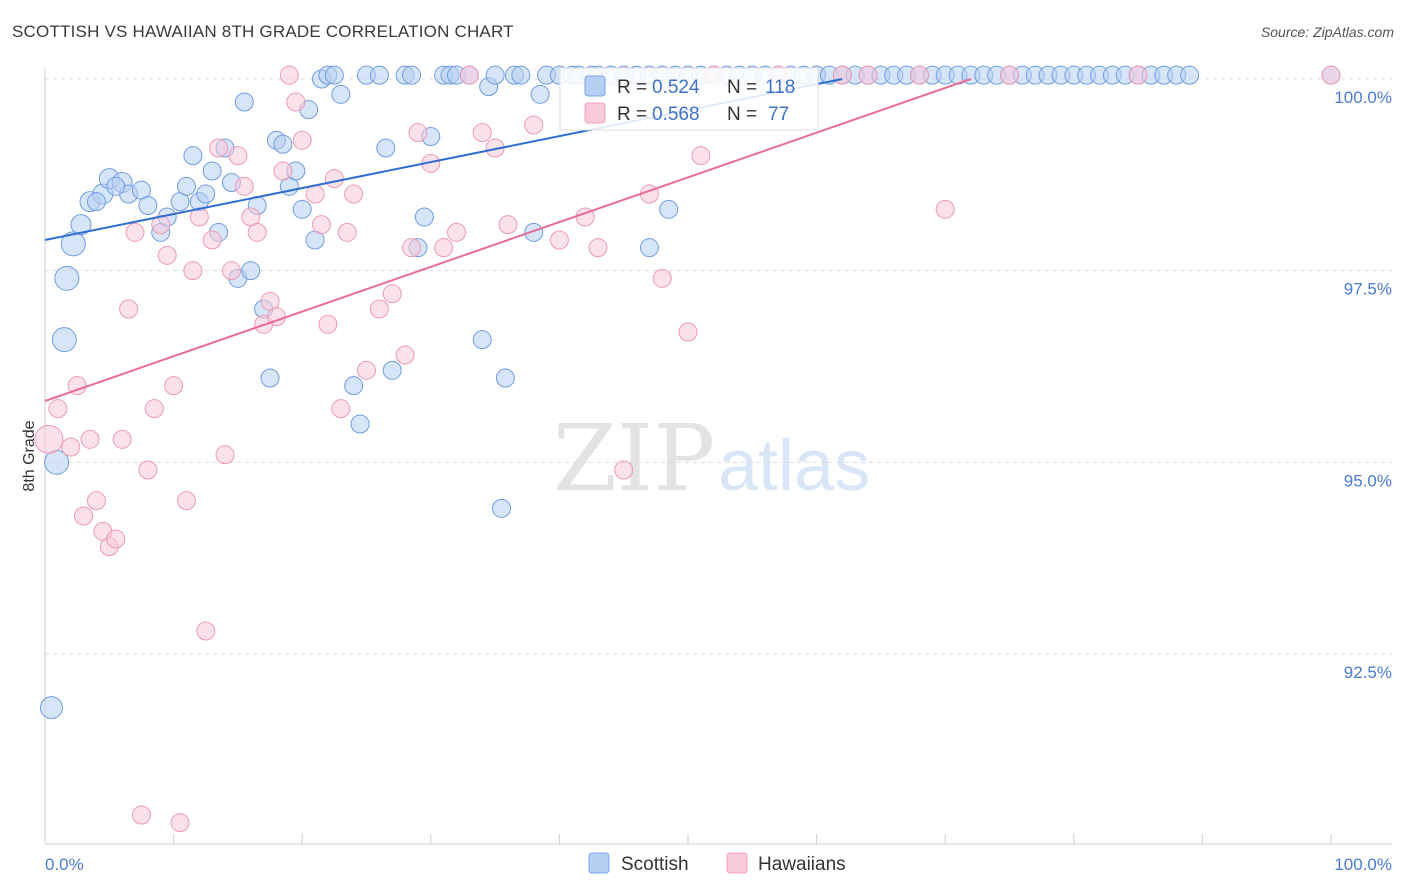 The image size is (1406, 892). What do you see at coordinates (29, 455) in the screenshot?
I see `y-axis-label: 8th Grade` at bounding box center [29, 455].